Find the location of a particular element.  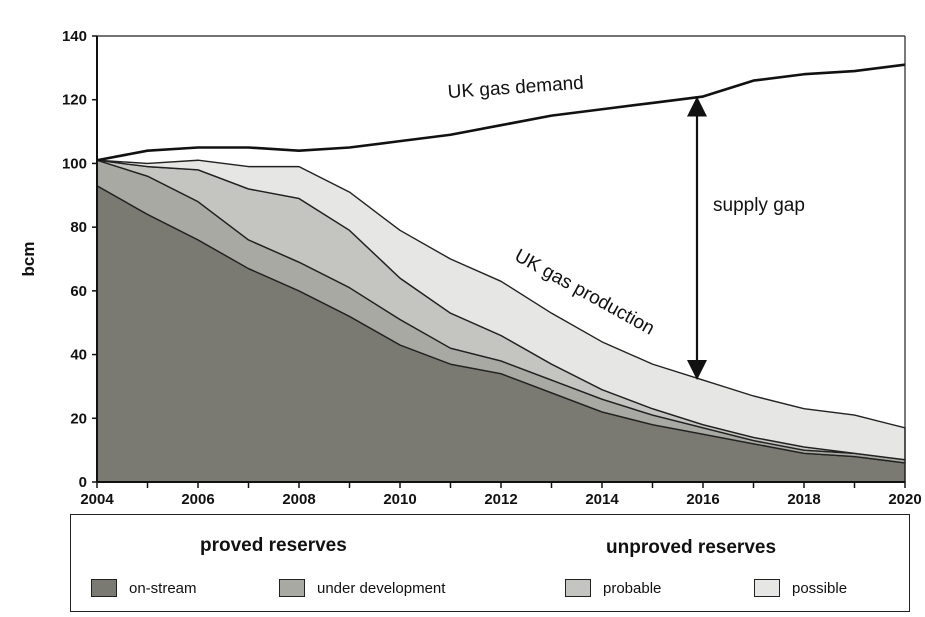

y-axis-label: bcm is located at coordinates (28, 259).